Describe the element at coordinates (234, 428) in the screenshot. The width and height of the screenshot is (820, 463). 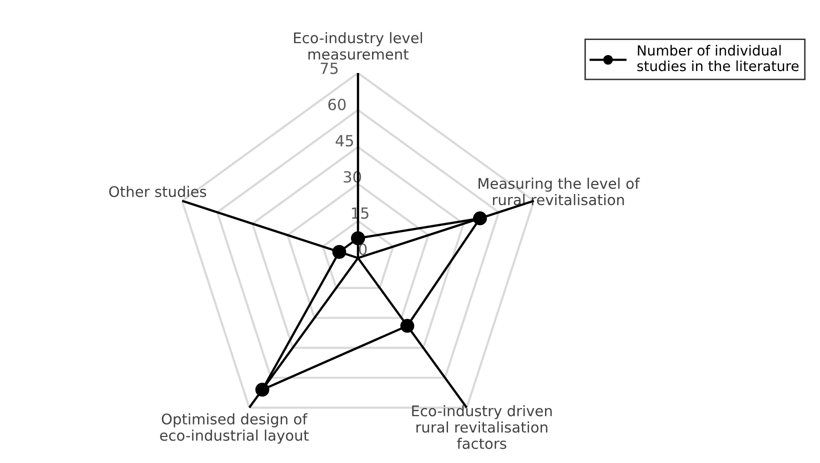
I see `spoke-label: Optimised design of eco-industrial layout` at that location.